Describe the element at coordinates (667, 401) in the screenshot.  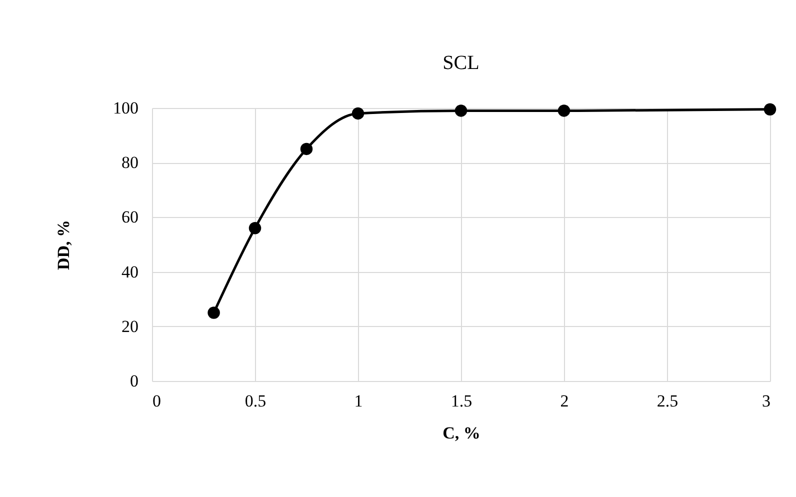
I see `x-tick-label: 2.5` at that location.